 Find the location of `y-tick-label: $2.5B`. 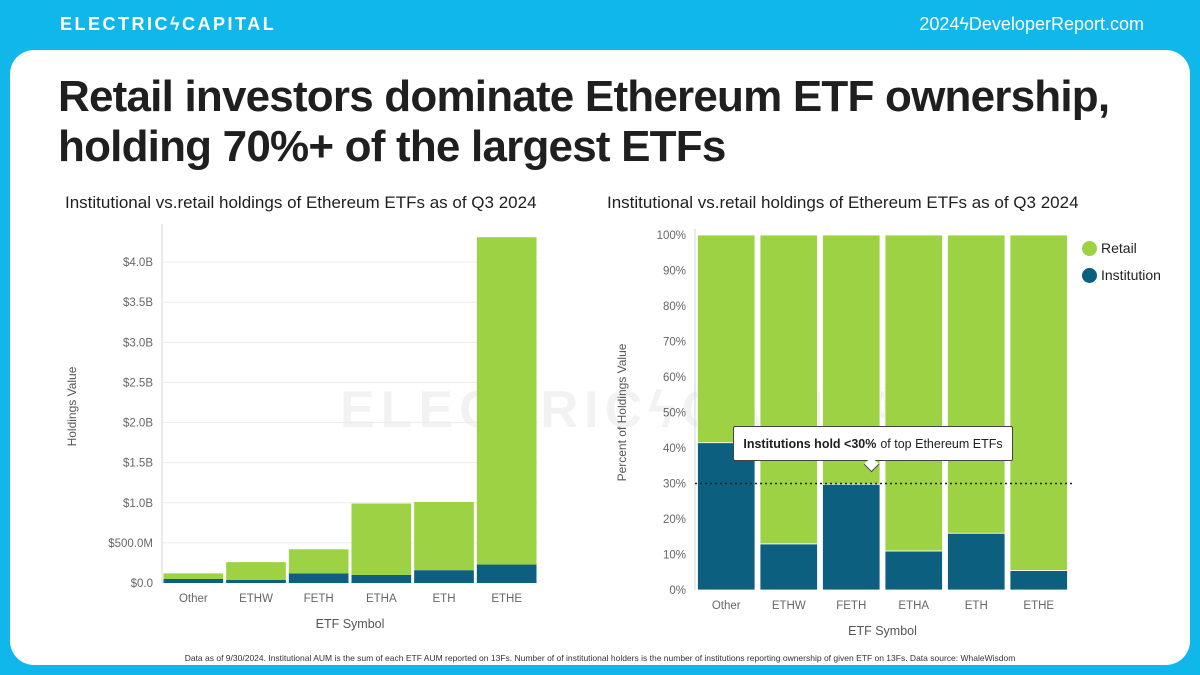

y-tick-label: $2.5B is located at coordinates (138, 383).